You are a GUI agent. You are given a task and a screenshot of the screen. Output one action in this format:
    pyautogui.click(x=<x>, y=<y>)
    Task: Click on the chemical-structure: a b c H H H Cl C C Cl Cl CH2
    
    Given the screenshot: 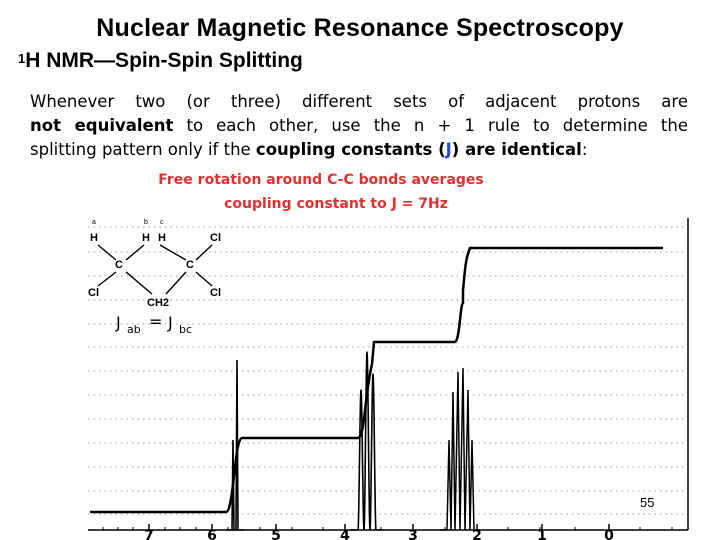 What is the action you would take?
    pyautogui.click(x=154, y=264)
    